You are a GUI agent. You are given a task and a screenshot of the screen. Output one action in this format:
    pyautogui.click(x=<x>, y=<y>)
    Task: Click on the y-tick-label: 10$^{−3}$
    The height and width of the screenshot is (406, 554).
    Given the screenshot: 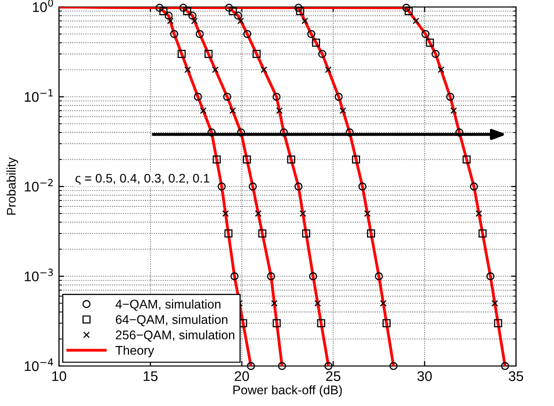 What is the action you would take?
    pyautogui.click(x=38, y=275)
    